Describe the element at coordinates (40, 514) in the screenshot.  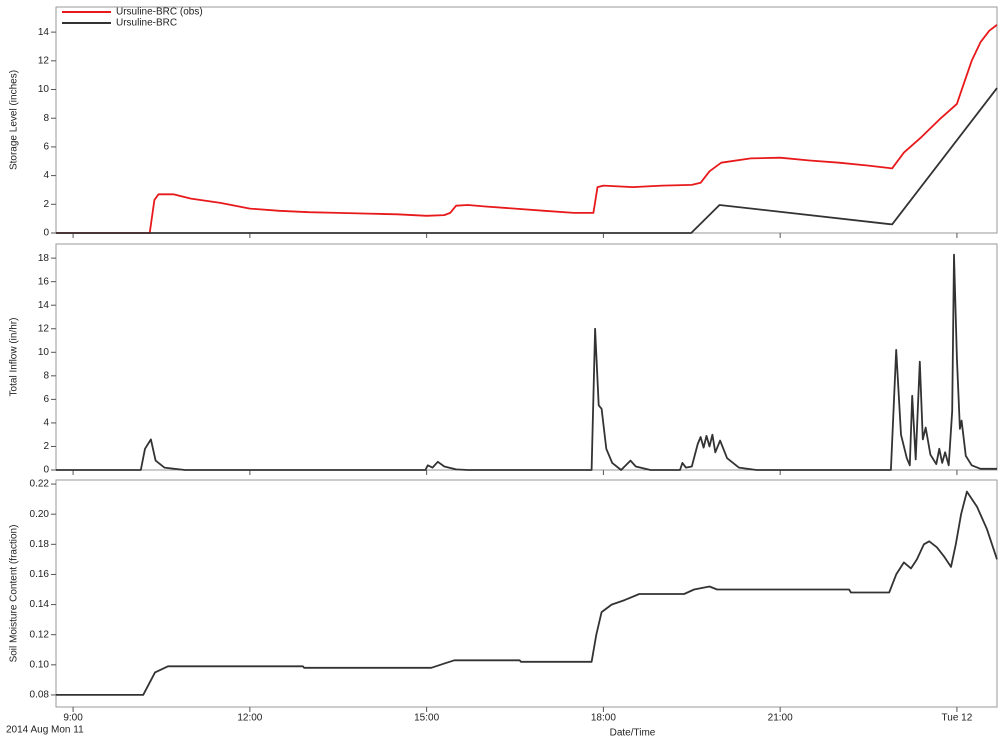
I see `y-tick-label: 0.20` at that location.